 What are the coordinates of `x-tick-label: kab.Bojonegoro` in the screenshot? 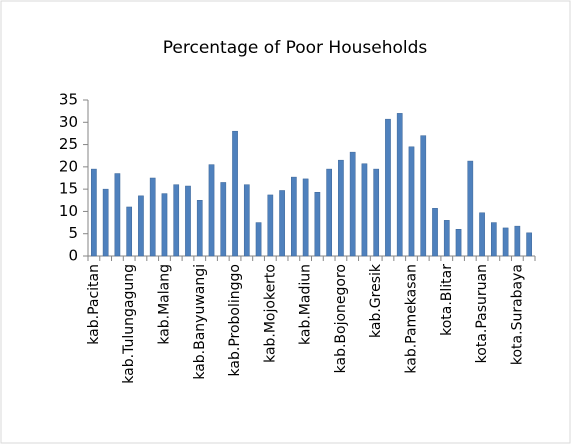 It's located at (341, 318).